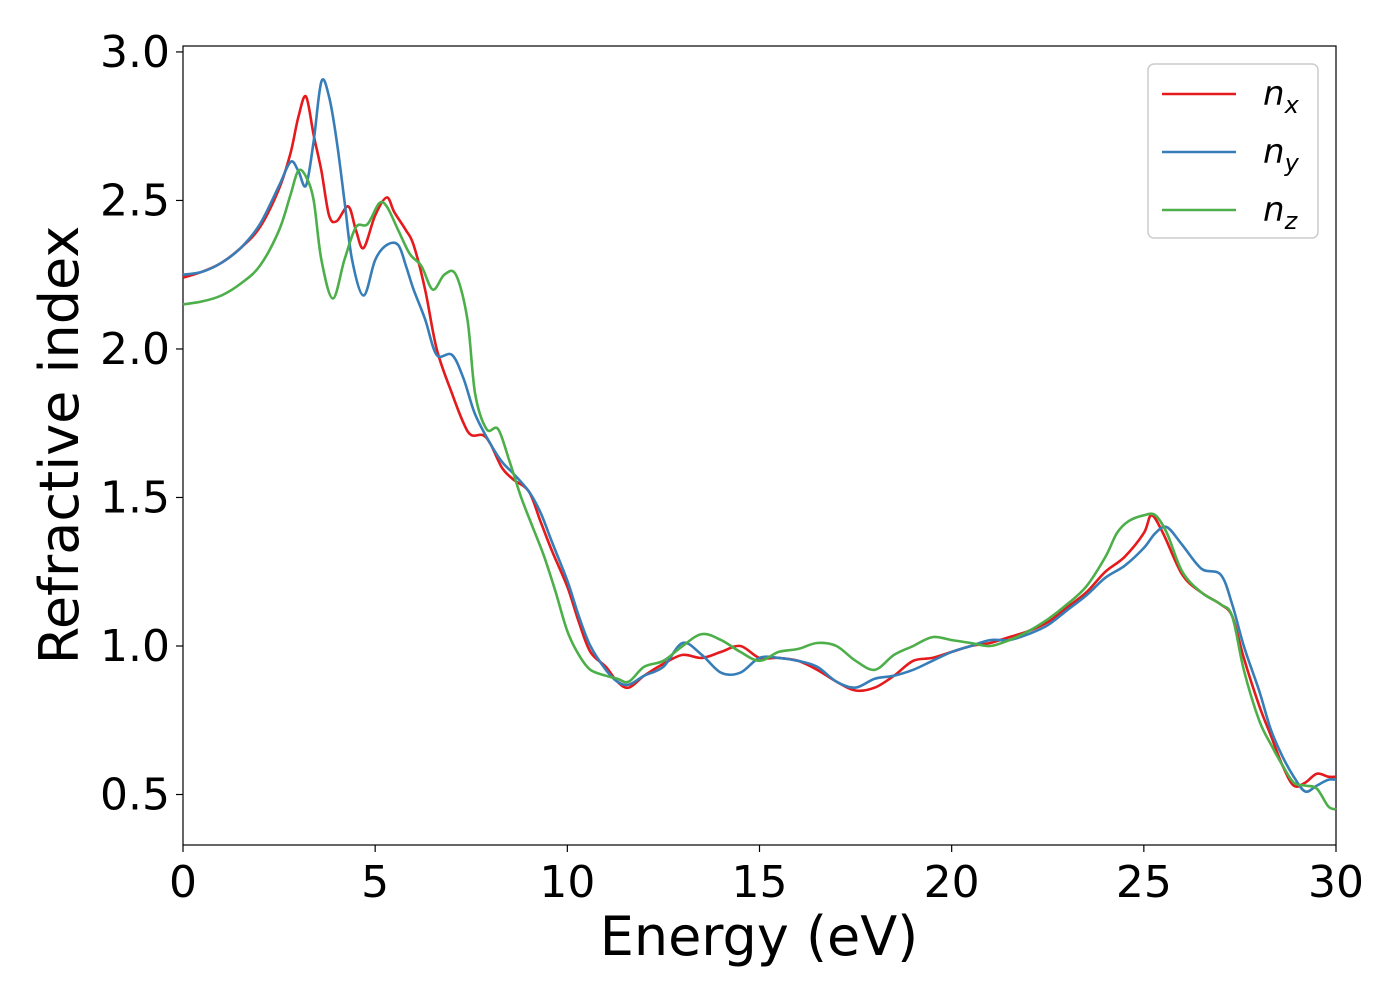 Image resolution: width=1400 pixels, height=1000 pixels. I want to click on x-tick-label: 0, so click(183, 882).